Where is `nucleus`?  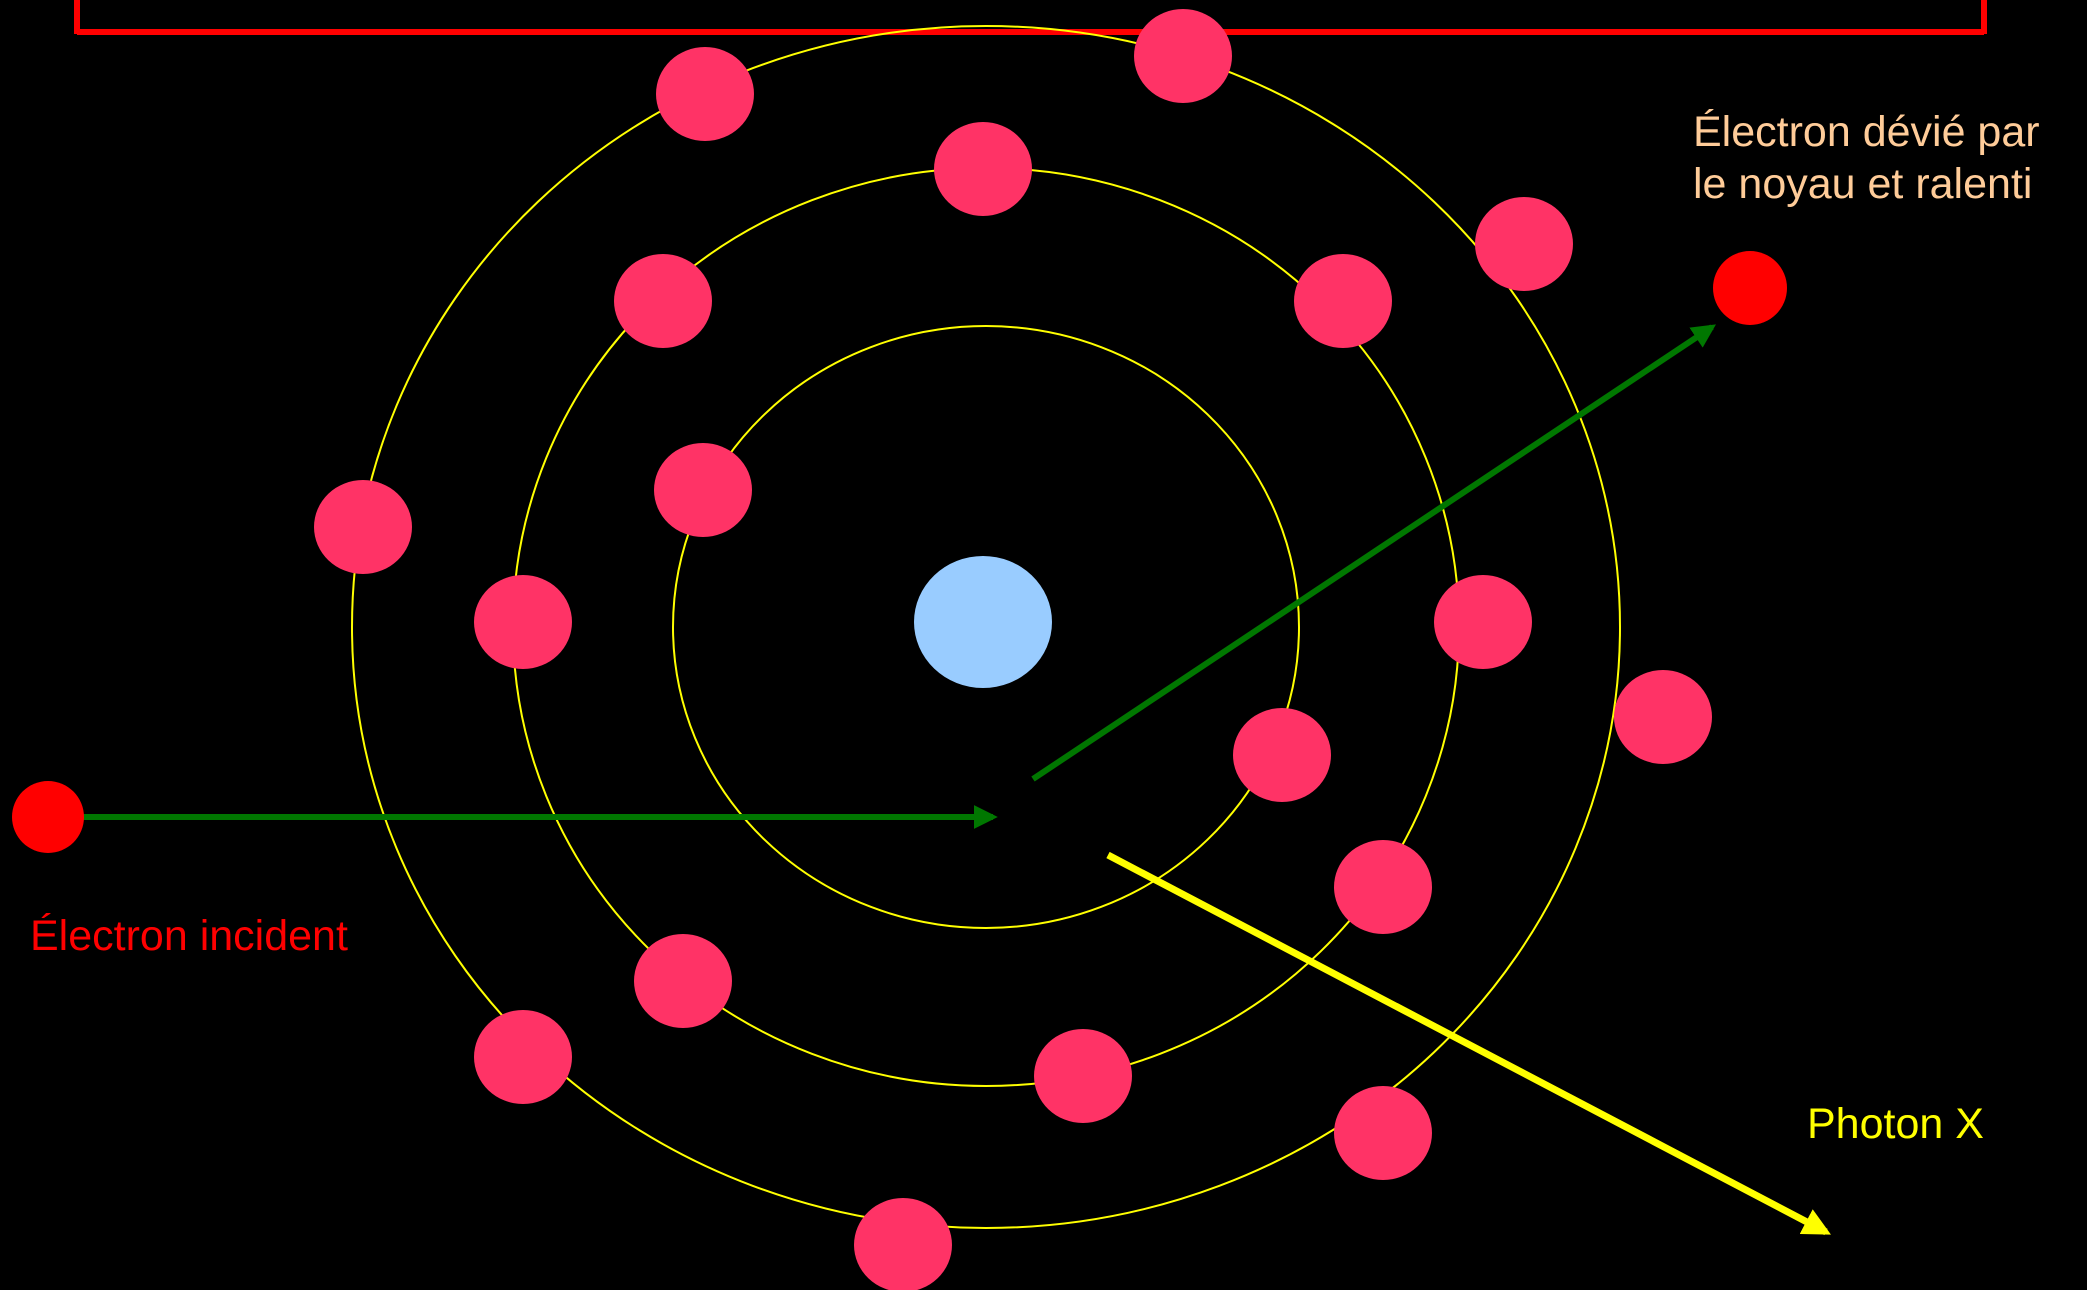
nucleus is located at coordinates (983, 622).